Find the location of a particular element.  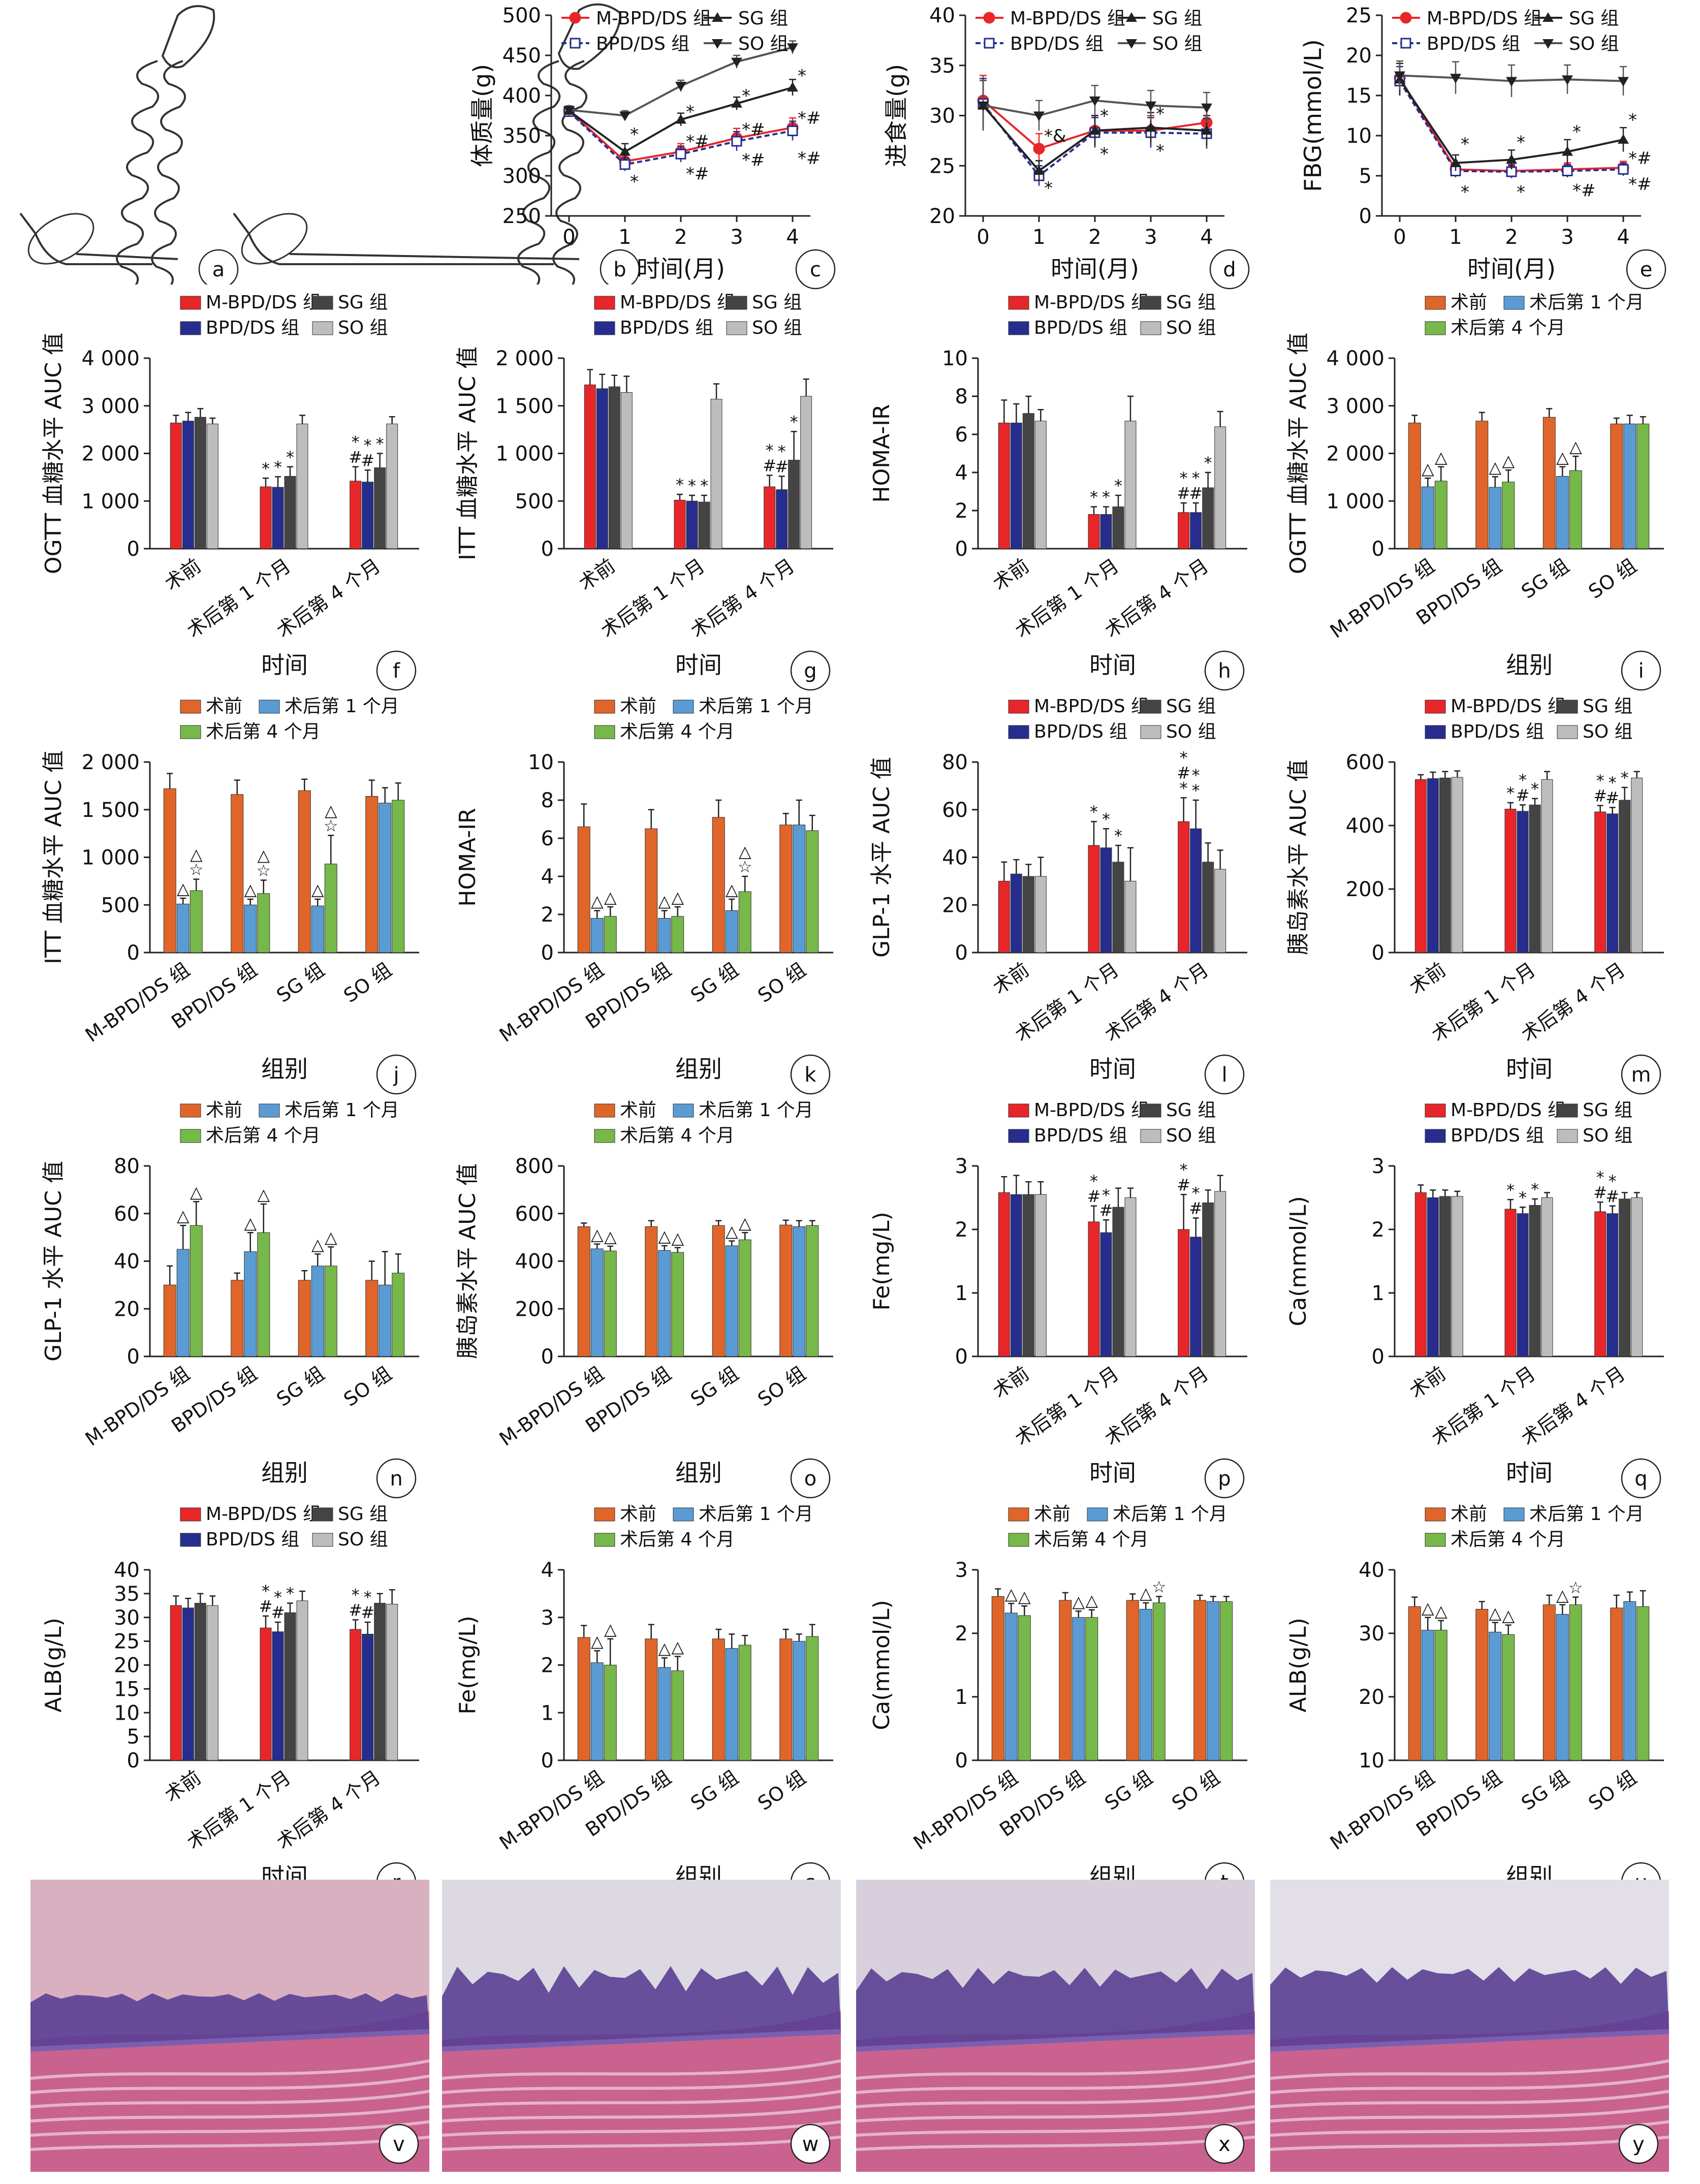

y-tick-label: 4 000 is located at coordinates (110, 358).